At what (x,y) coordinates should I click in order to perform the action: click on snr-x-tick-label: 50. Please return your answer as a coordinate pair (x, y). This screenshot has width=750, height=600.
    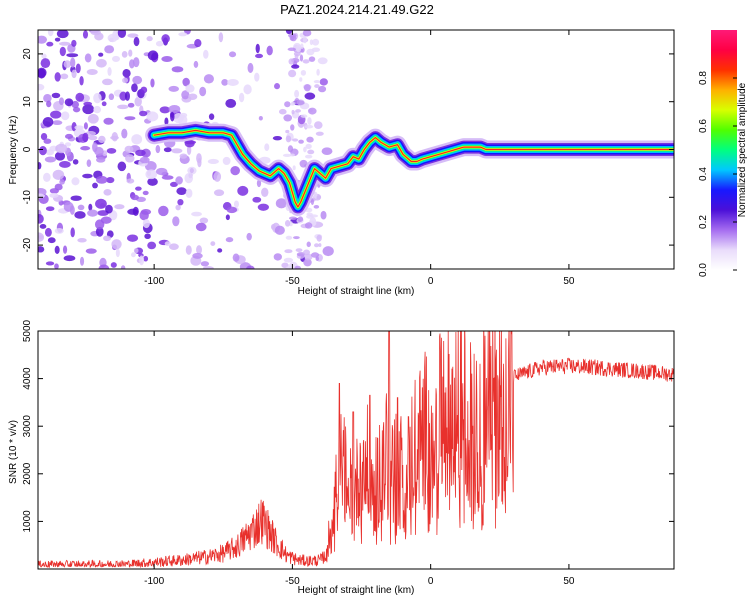
    Looking at the image, I should click on (569, 581).